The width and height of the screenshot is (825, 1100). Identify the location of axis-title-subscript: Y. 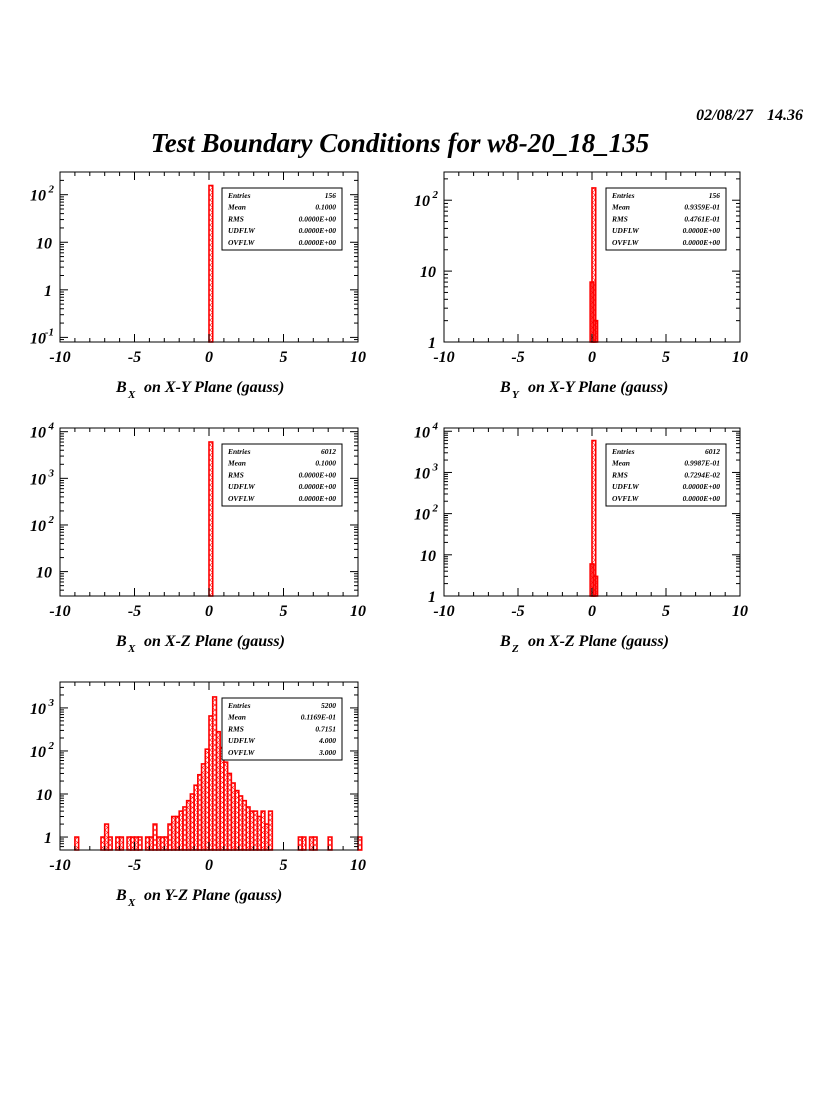
(516, 395).